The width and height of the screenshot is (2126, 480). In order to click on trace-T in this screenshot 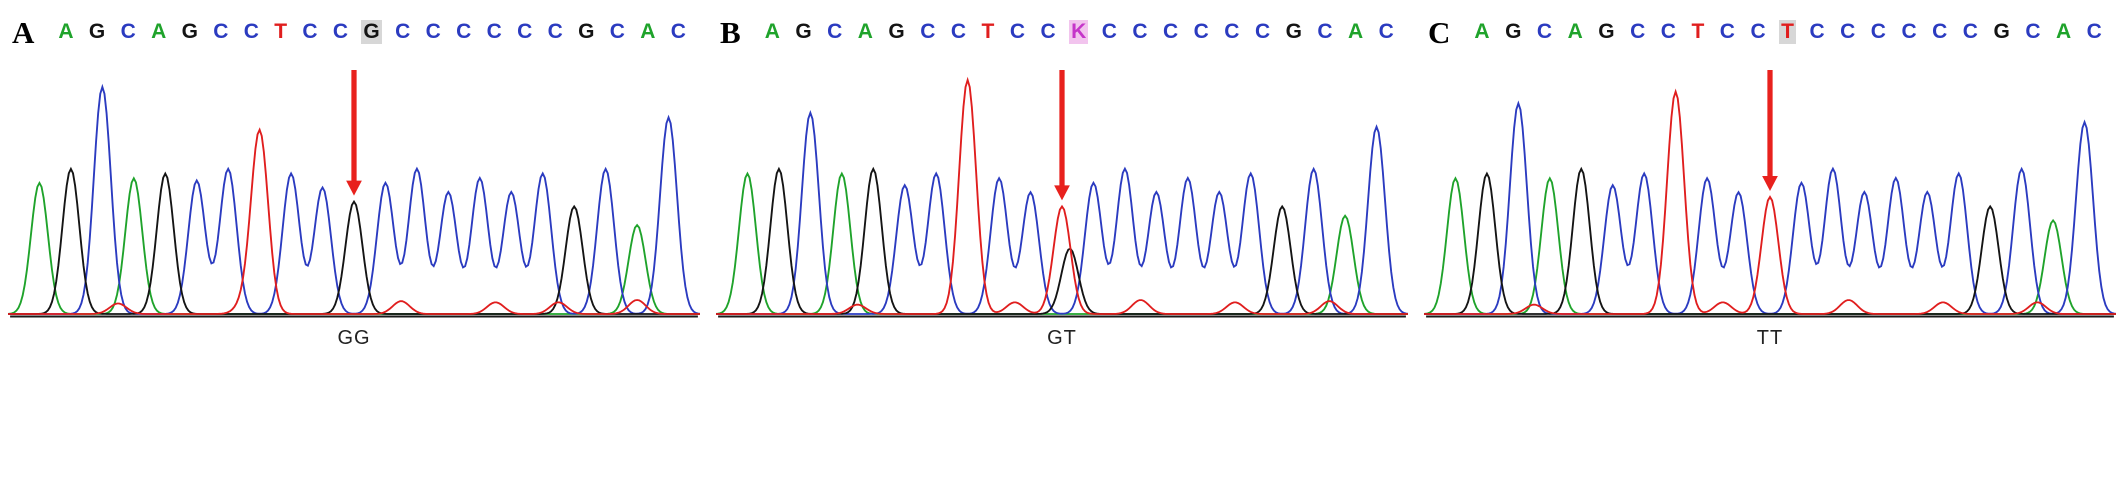, I will do `click(354, 221)`.